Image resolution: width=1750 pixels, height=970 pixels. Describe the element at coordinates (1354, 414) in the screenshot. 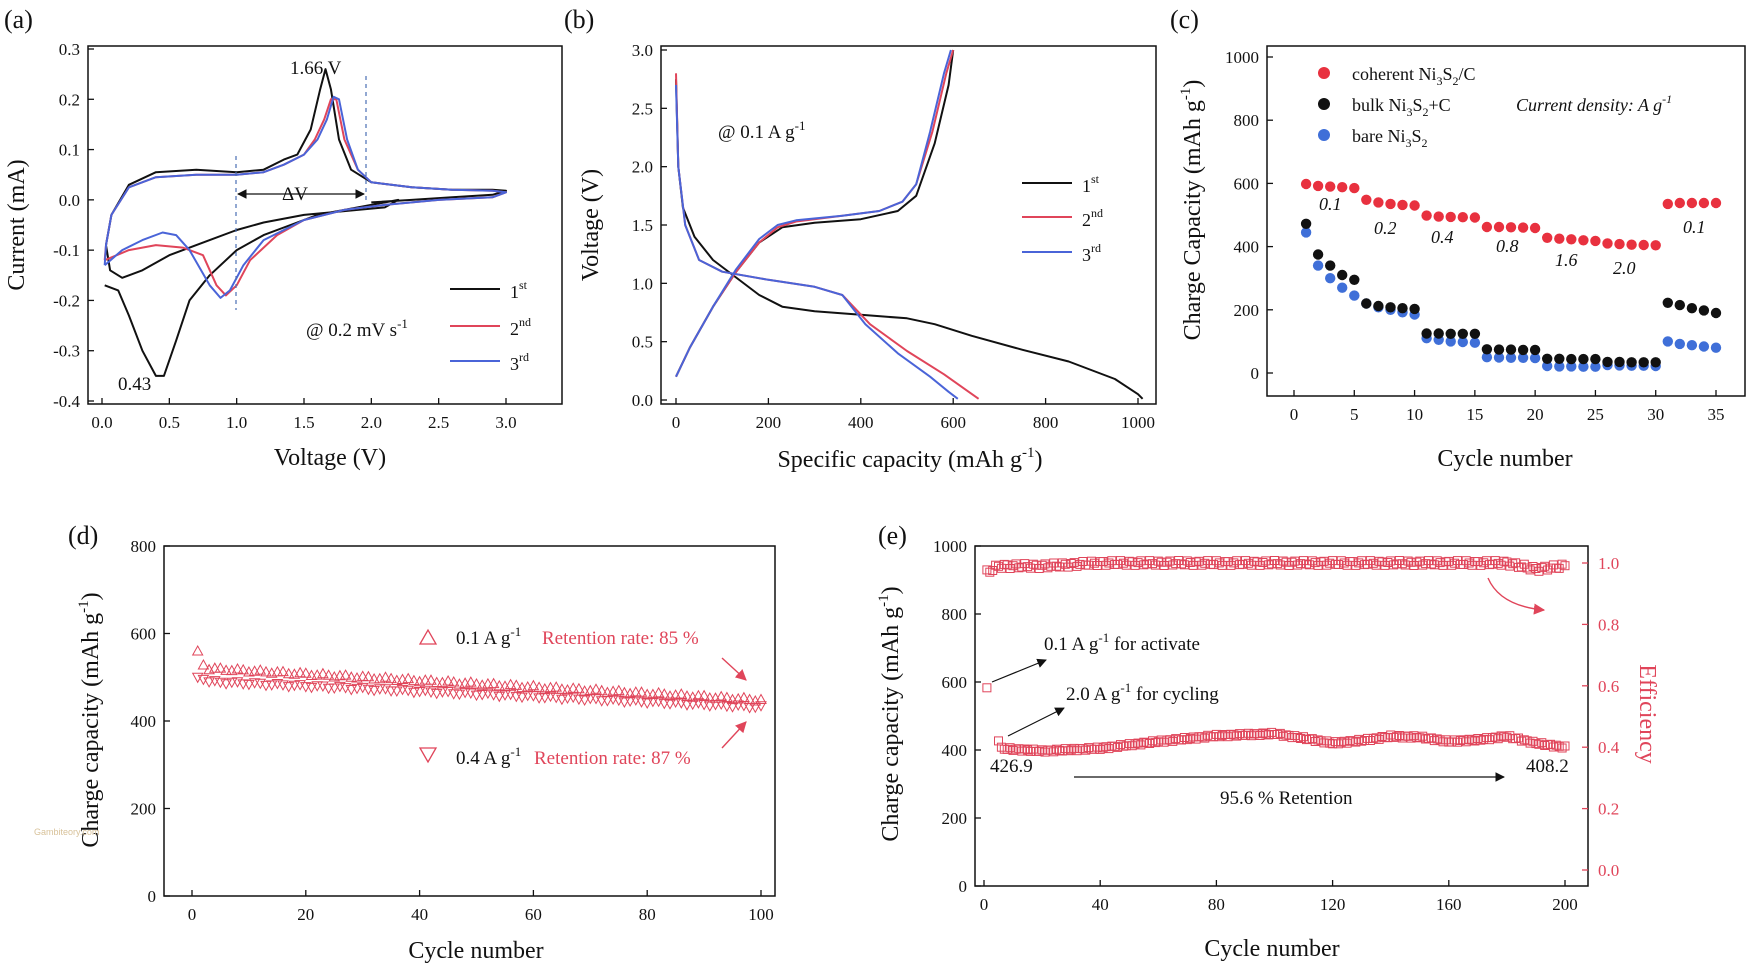

I see `c-xtick-label-1: 5` at that location.